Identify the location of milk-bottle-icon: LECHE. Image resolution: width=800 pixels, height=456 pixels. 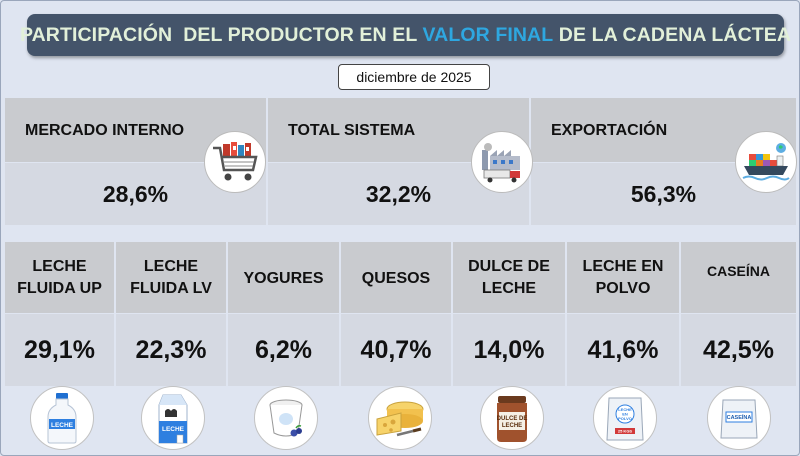
(62, 418).